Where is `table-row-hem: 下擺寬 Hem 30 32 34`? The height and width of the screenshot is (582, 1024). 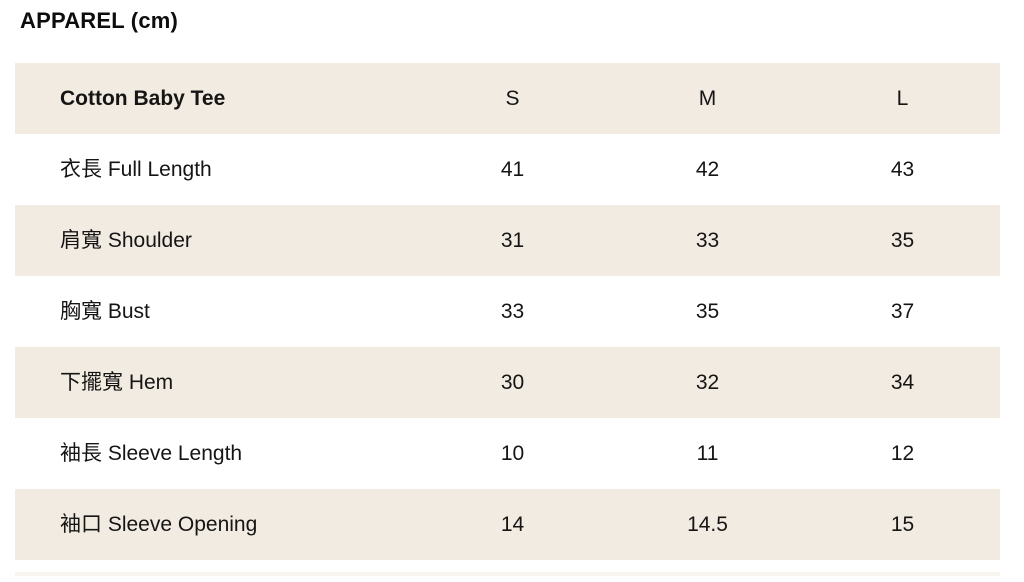 table-row-hem: 下擺寬 Hem 30 32 34 is located at coordinates (507, 382).